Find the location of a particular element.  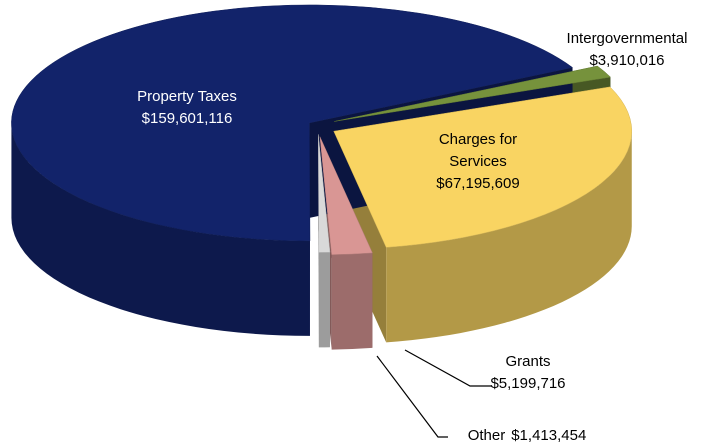

slice-category: Property Taxes is located at coordinates (187, 96).